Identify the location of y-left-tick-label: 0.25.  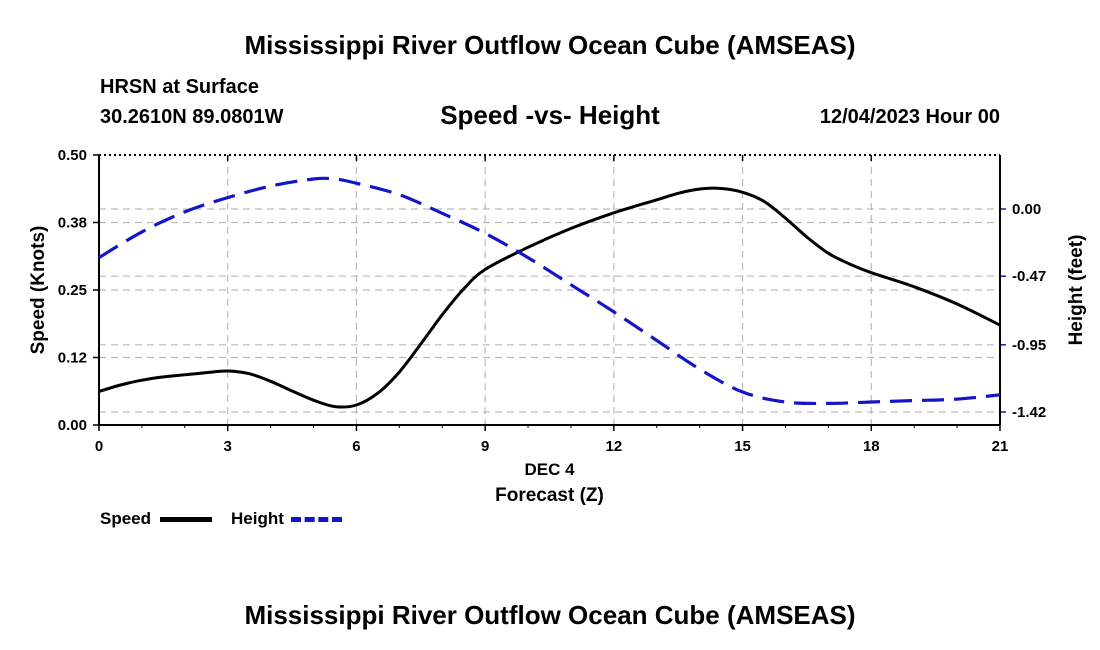
(72, 290).